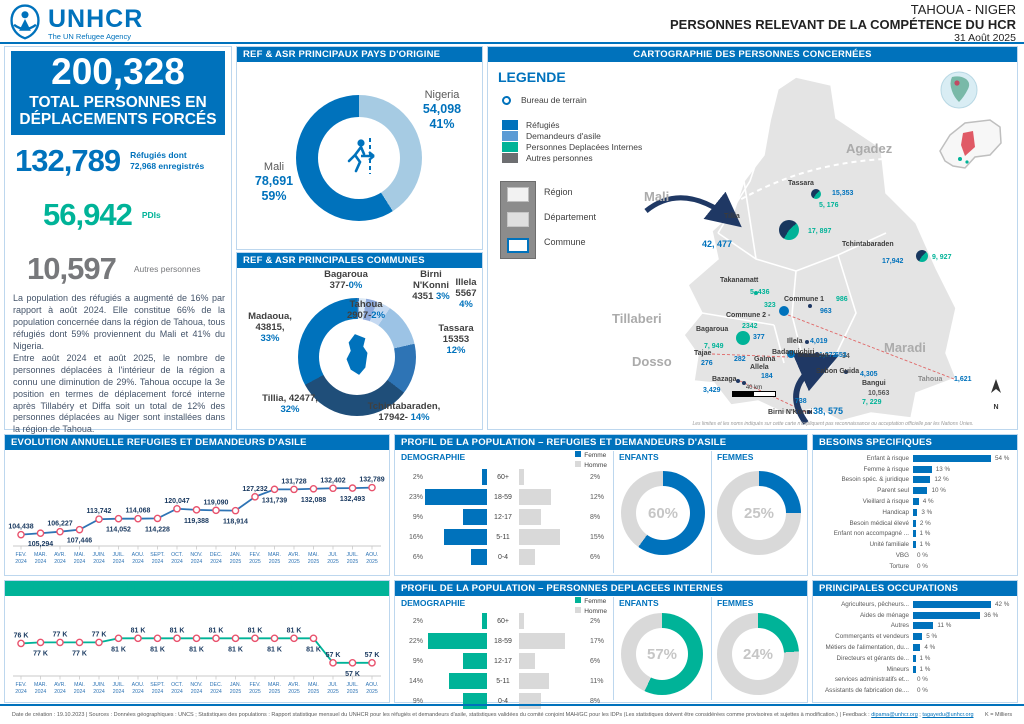 The image size is (1024, 724). Describe the element at coordinates (829, 205) in the screenshot. I see `map-site-label: 5, 176` at that location.